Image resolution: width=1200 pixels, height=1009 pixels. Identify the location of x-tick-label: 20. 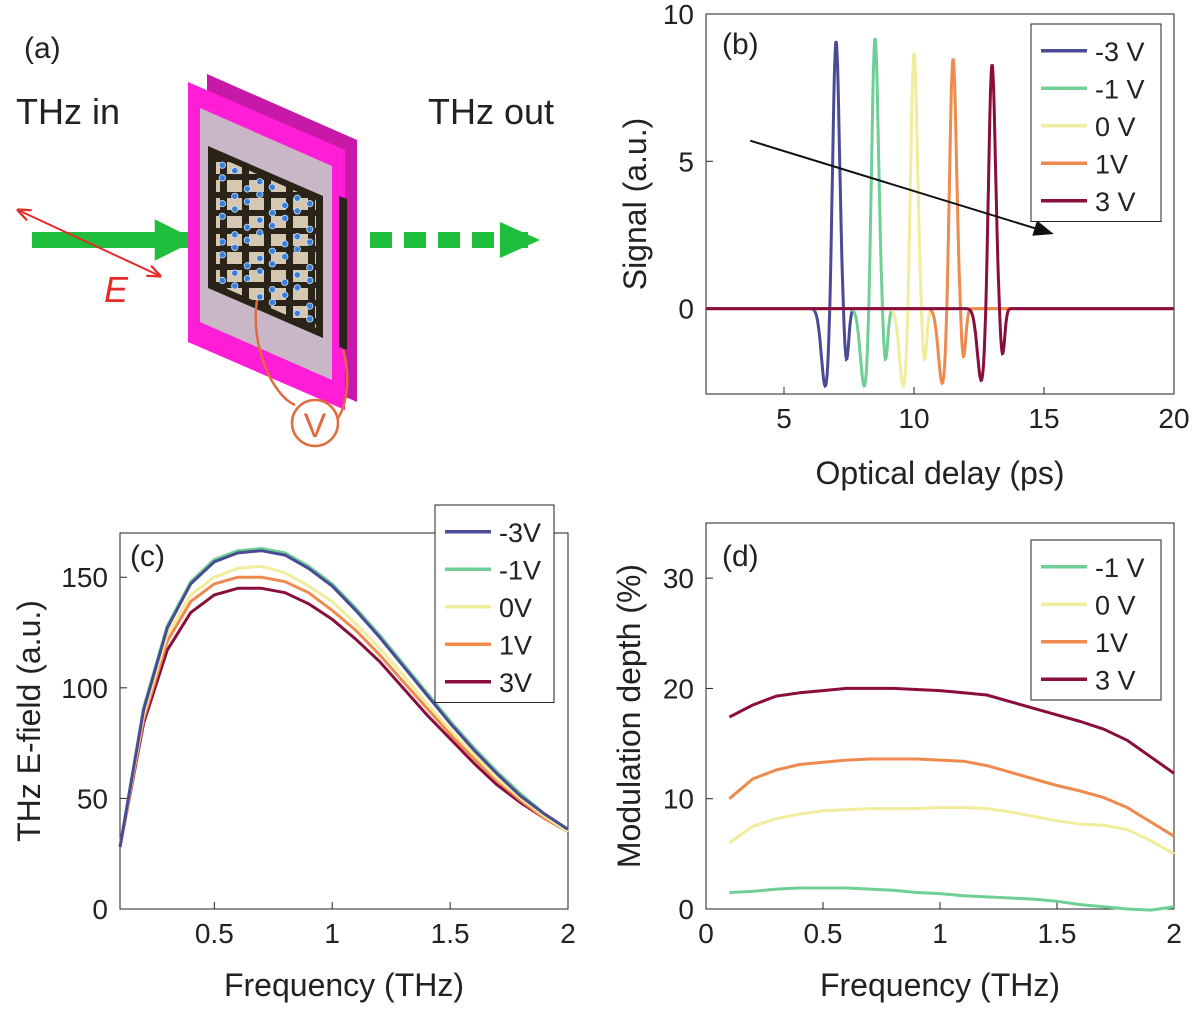
(1173, 418).